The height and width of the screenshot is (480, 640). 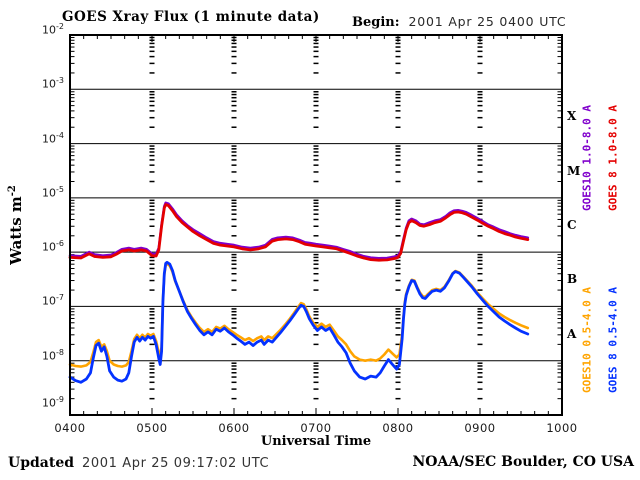 What do you see at coordinates (572, 279) in the screenshot?
I see `flare-class-letter-b: B` at bounding box center [572, 279].